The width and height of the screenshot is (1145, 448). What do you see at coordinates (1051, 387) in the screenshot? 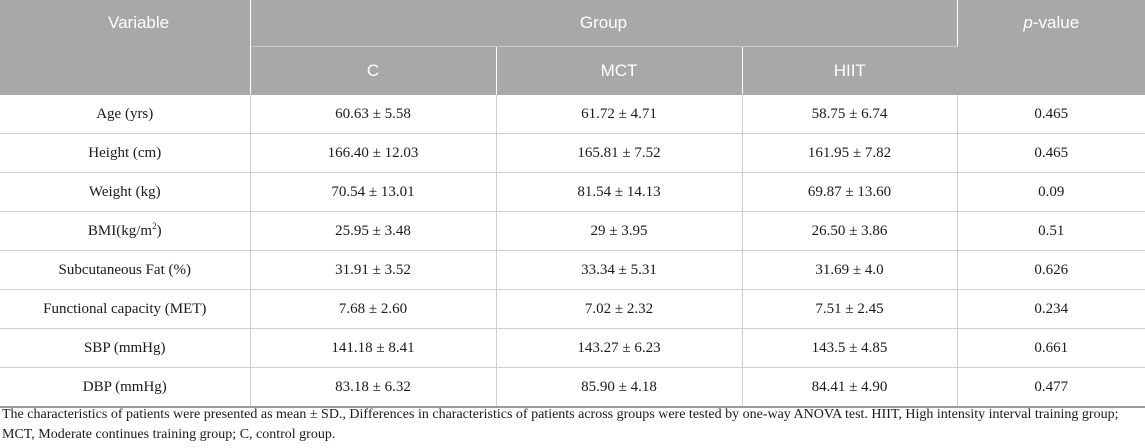
I see `cell-p-value: 0.477` at bounding box center [1051, 387].